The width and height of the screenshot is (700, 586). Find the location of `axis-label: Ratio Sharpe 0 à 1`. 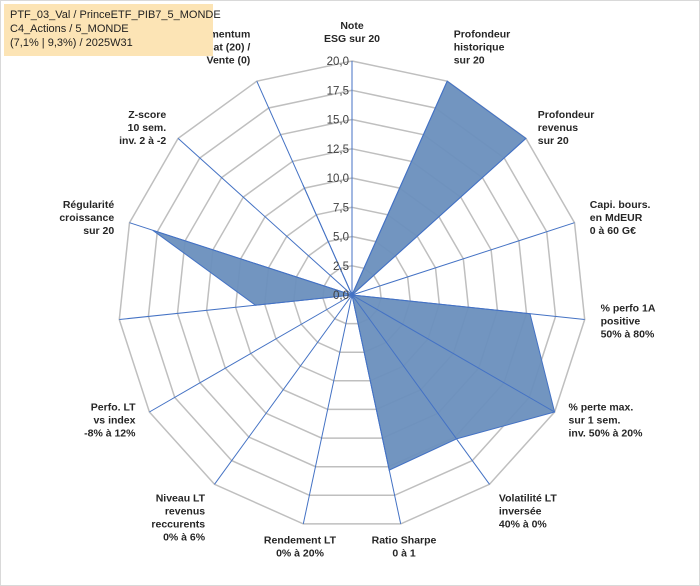

axis-label: Ratio Sharpe 0 à 1 is located at coordinates (404, 547).